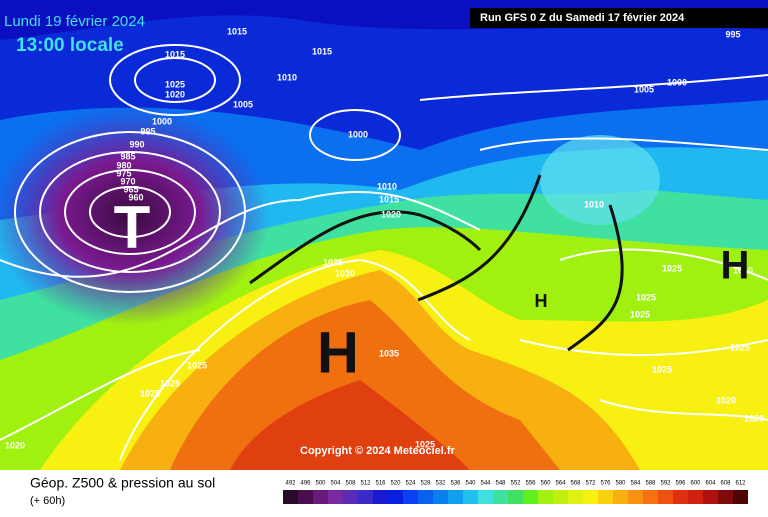 This screenshot has width=768, height=517. I want to click on time: 13:00 locale, so click(70, 45).